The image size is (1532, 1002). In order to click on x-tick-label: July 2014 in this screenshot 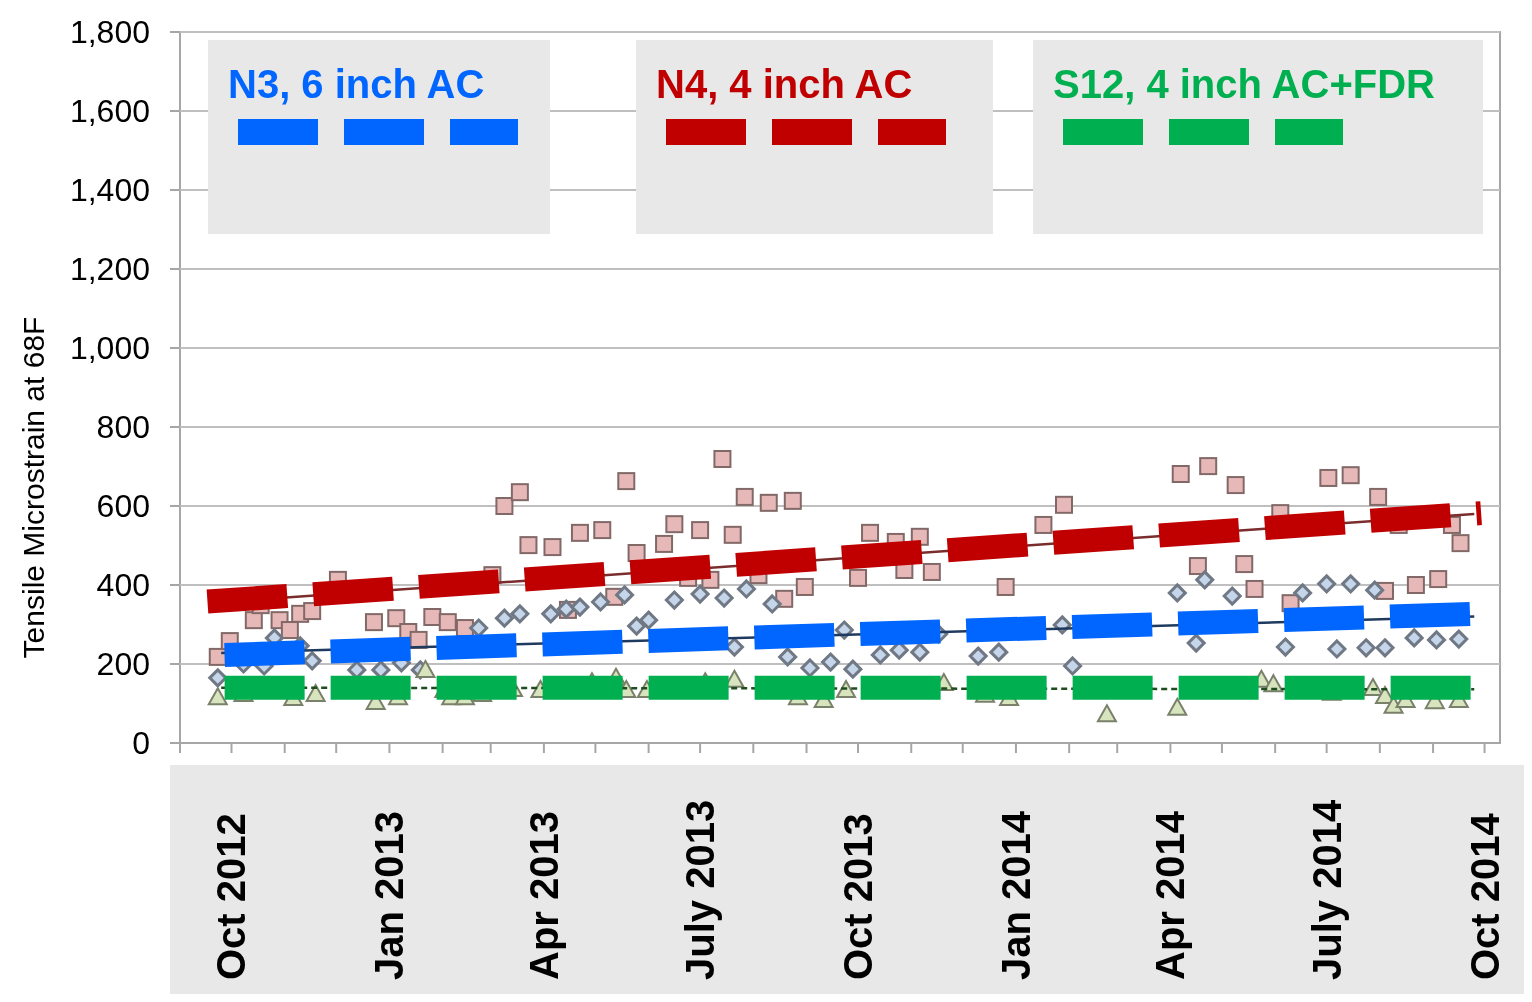, I will do `click(1326, 889)`.